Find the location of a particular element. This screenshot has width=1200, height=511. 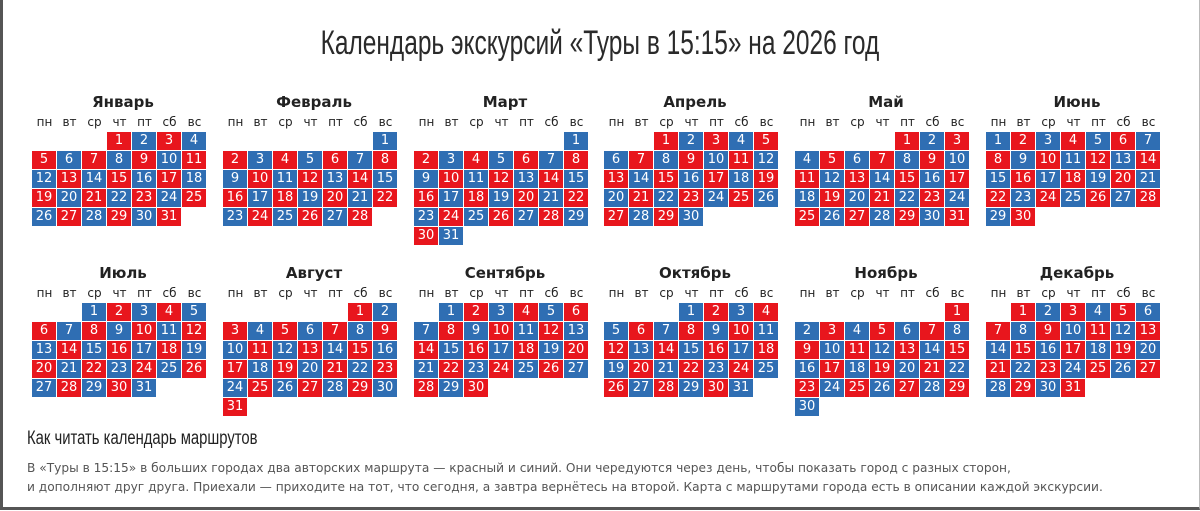

blue-route-day: 24 is located at coordinates (1073, 369).